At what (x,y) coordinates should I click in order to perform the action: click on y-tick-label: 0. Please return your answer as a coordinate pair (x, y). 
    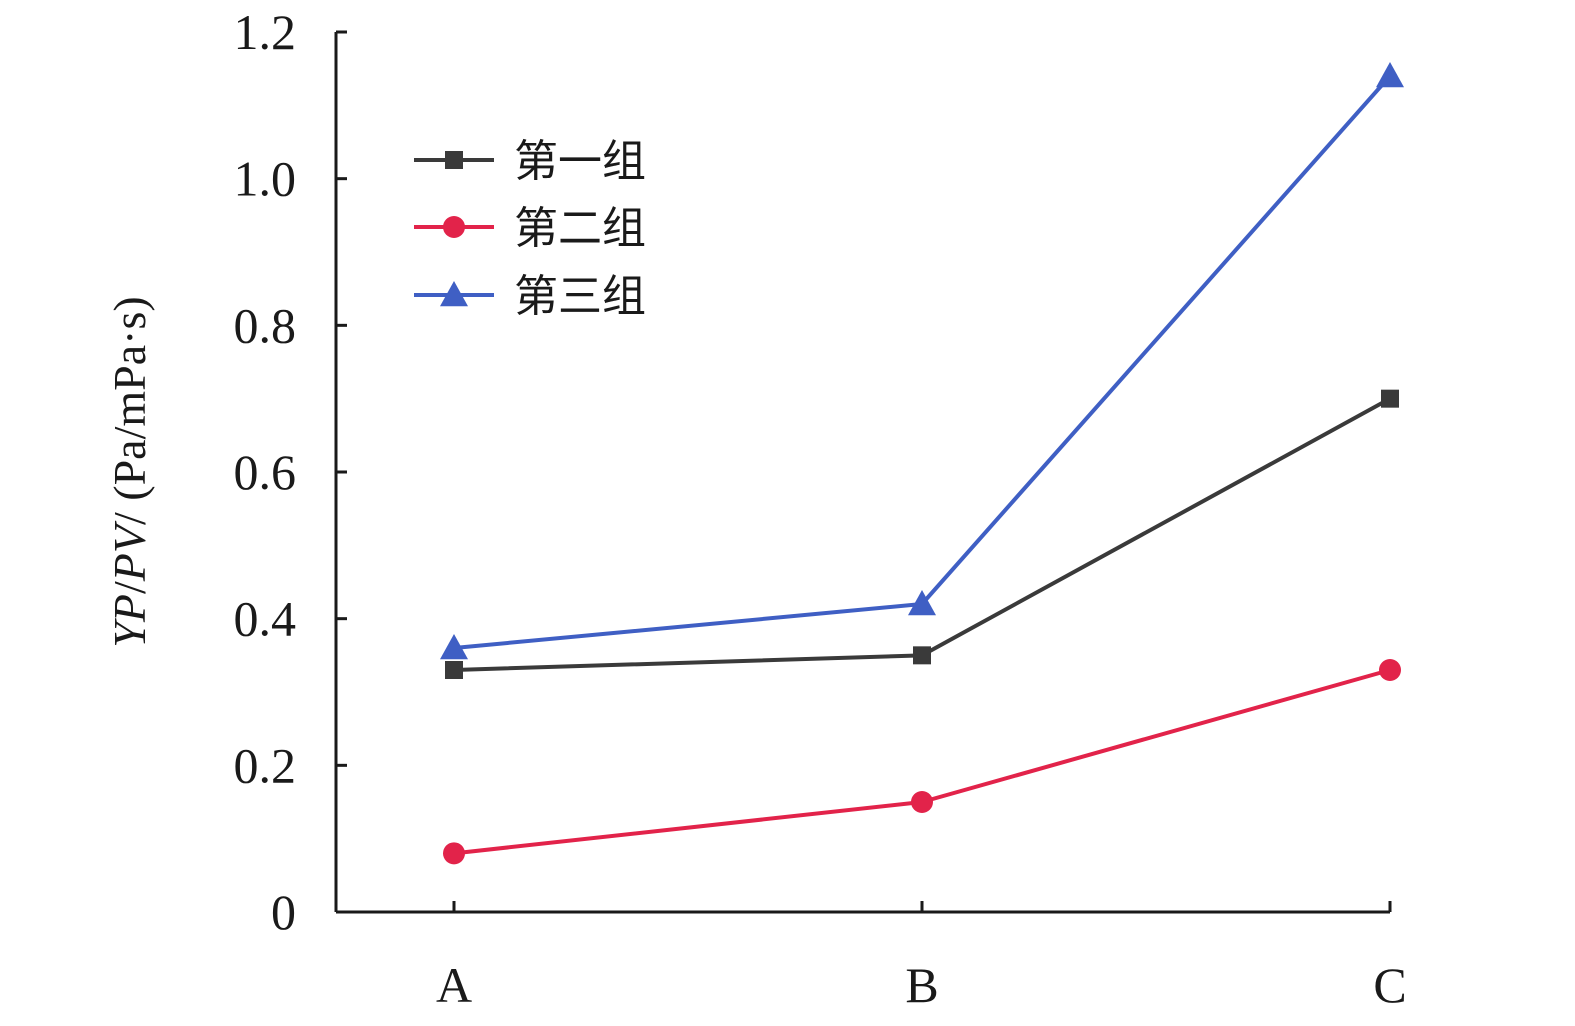
    Looking at the image, I should click on (283, 912).